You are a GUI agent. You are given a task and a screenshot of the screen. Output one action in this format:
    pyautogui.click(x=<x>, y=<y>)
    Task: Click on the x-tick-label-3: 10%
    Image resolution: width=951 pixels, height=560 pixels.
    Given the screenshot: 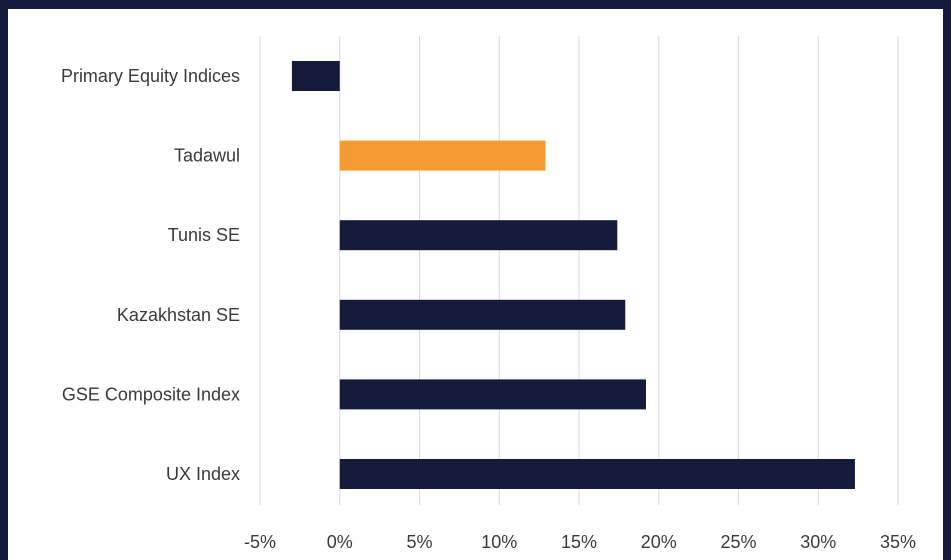 What is the action you would take?
    pyautogui.click(x=499, y=542)
    